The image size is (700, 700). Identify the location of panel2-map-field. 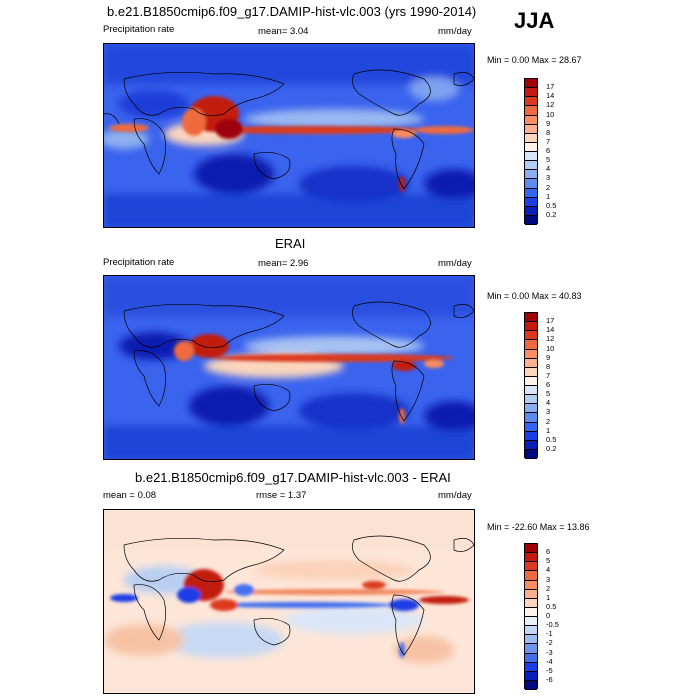
(289, 367).